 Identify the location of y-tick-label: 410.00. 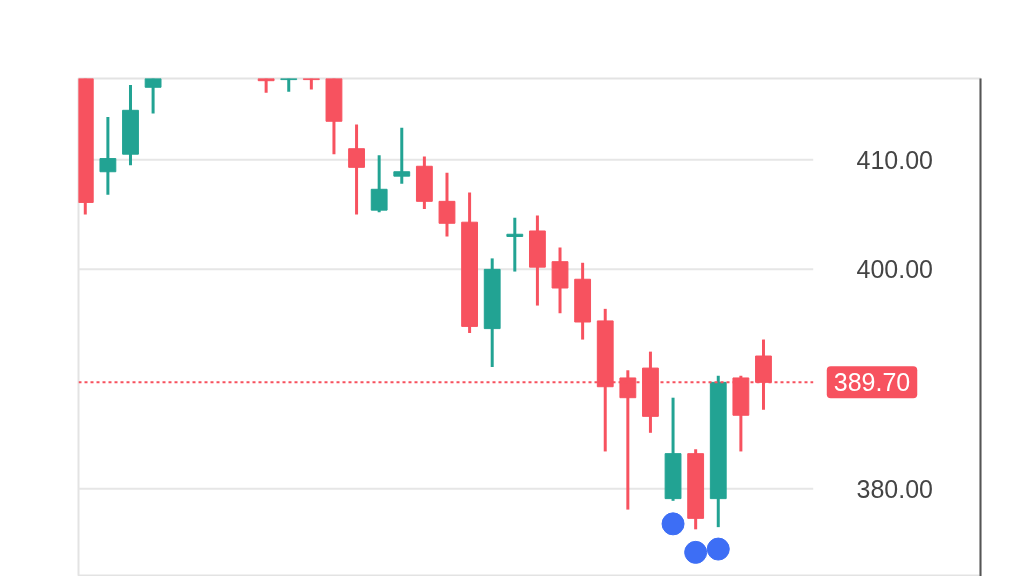
(894, 159).